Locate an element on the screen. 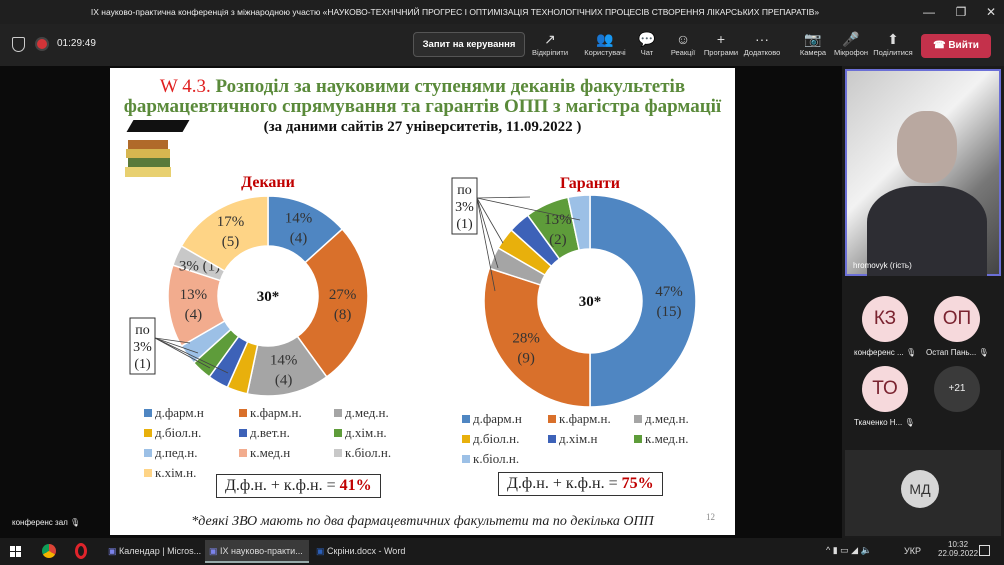 This screenshot has width=1004, height=565. people-button: 👥 Користувачі is located at coordinates (604, 43).